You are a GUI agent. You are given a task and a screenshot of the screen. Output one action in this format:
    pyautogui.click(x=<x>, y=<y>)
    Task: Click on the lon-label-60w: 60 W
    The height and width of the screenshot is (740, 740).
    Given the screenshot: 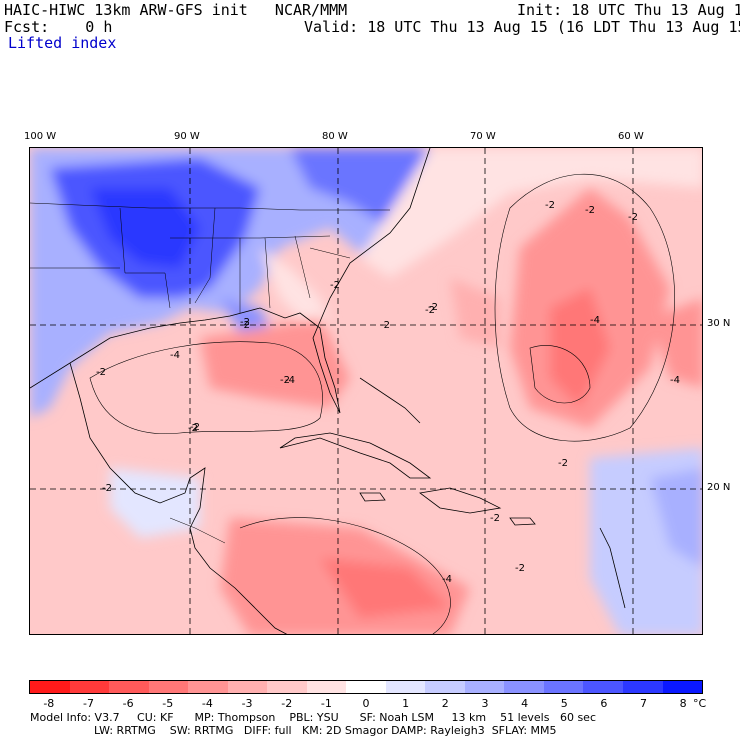 What is the action you would take?
    pyautogui.click(x=631, y=136)
    